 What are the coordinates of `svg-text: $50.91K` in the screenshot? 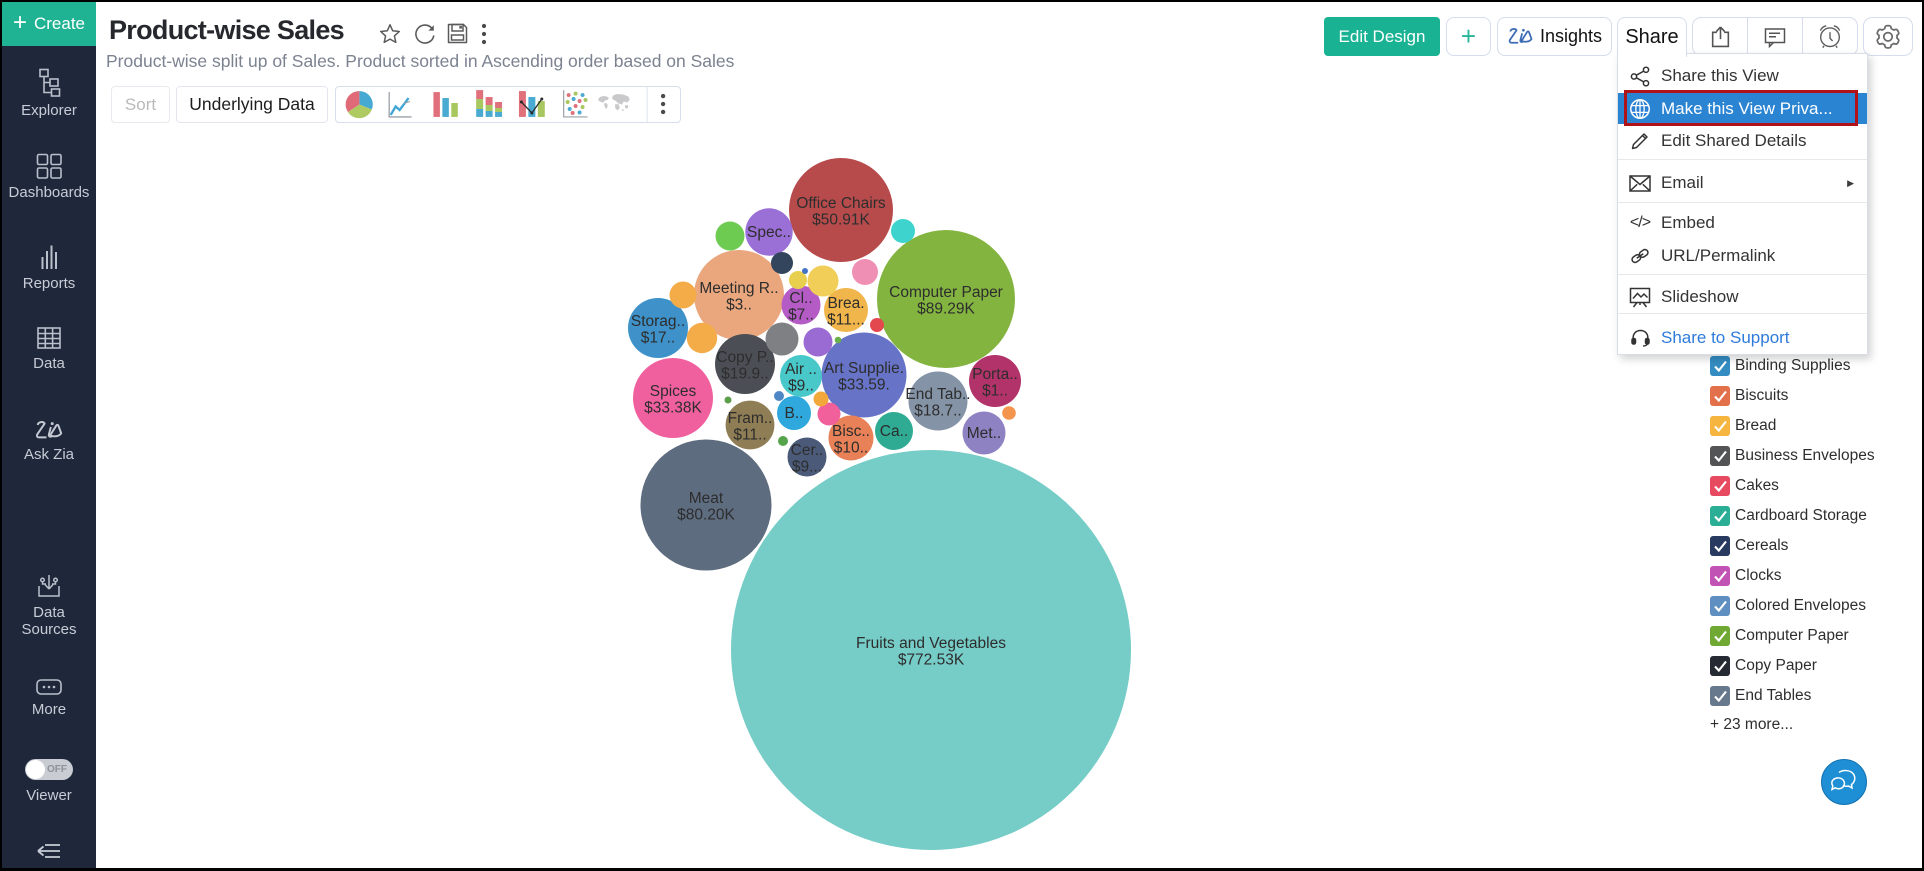 It's located at (841, 220).